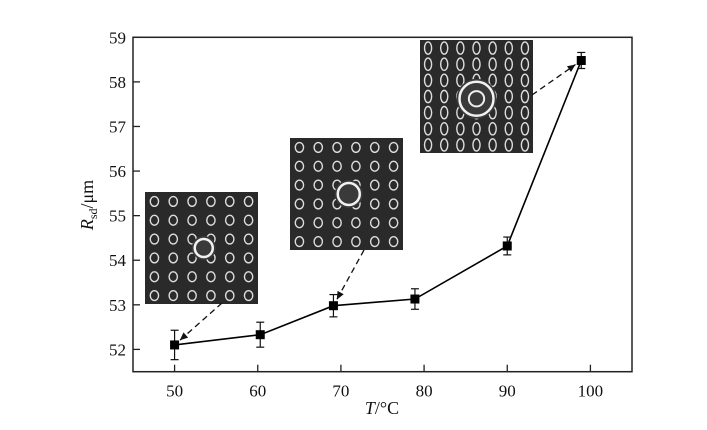  What do you see at coordinates (476, 99) in the screenshot?
I see `central-ring-inner` at bounding box center [476, 99].